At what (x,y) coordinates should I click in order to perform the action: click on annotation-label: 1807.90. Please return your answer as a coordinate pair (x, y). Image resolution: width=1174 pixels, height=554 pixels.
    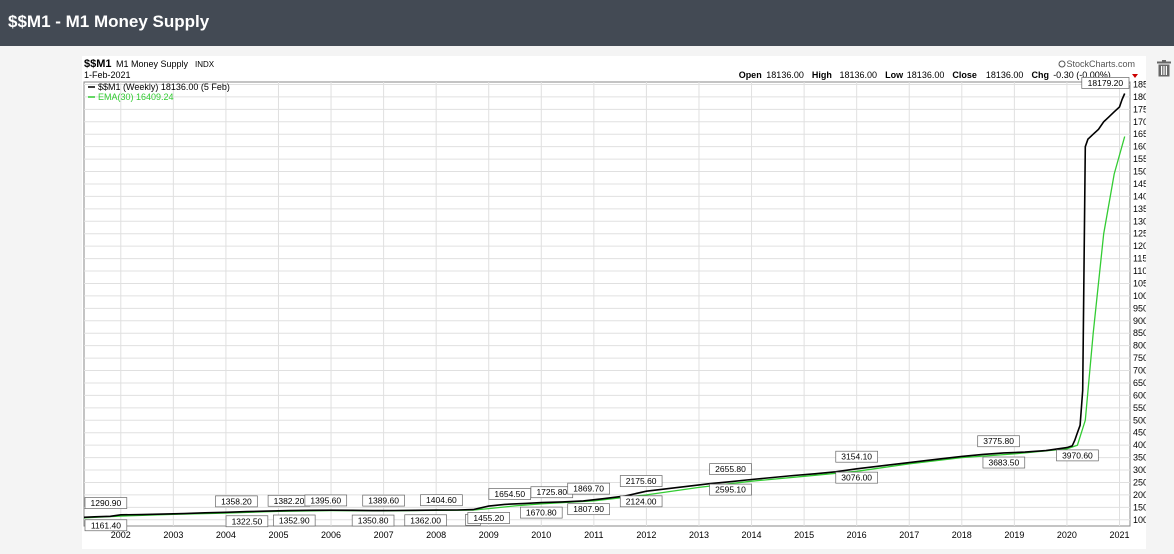
    Looking at the image, I should click on (588, 509).